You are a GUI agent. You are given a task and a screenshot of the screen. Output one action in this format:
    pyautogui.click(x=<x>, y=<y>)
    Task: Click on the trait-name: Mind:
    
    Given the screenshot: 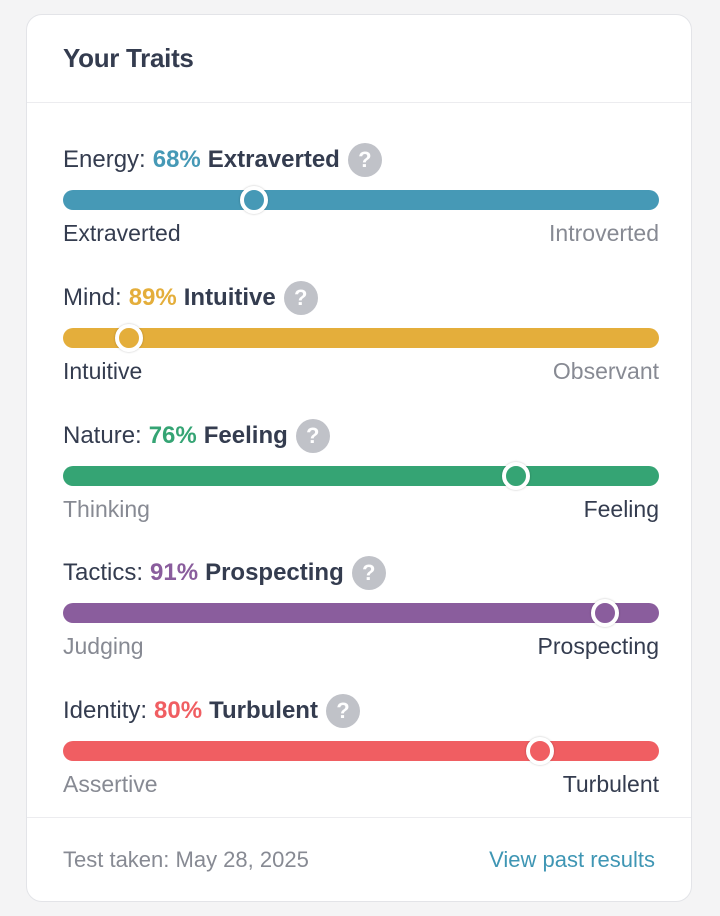 What is the action you would take?
    pyautogui.click(x=92, y=297)
    